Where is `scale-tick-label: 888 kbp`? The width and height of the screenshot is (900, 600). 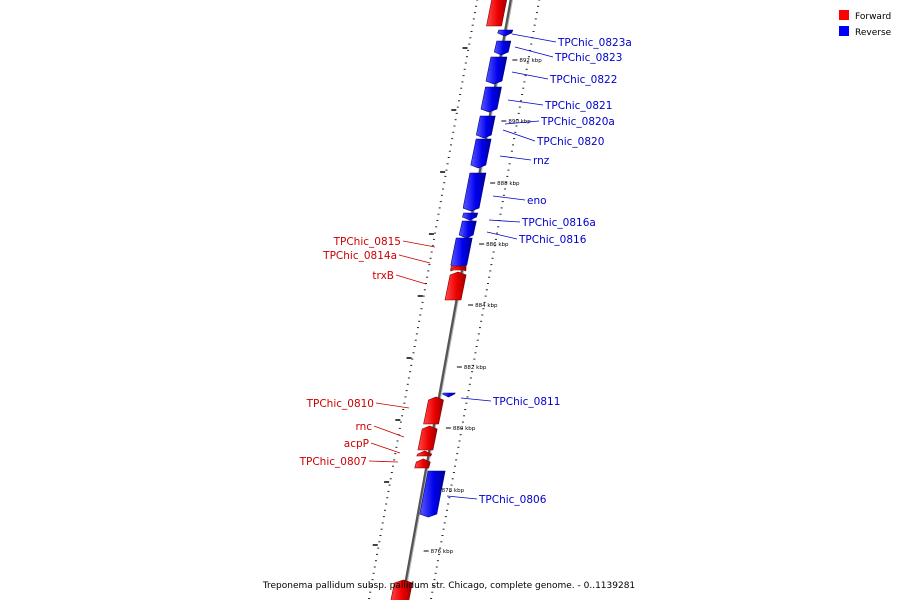 scale-tick-label: 888 kbp is located at coordinates (508, 184).